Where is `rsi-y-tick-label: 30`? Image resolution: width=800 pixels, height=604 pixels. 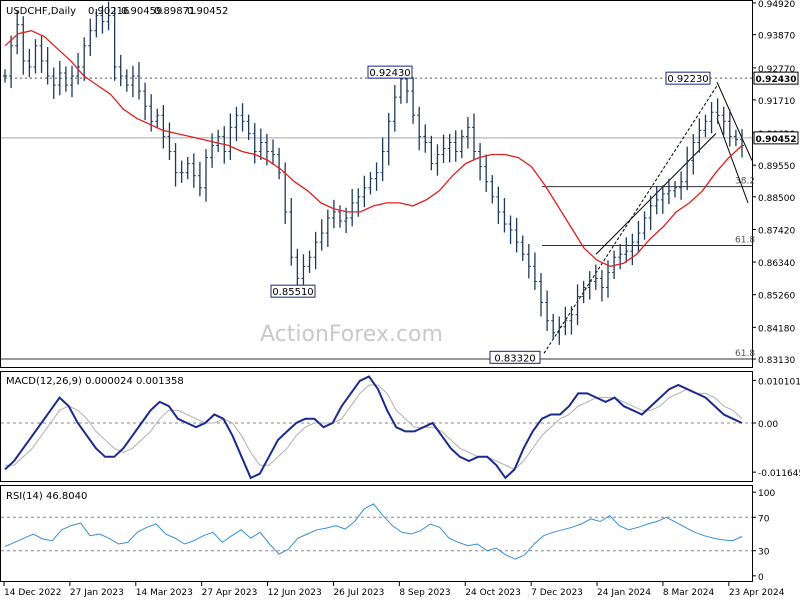
rsi-y-tick-label: 30 is located at coordinates (764, 553).